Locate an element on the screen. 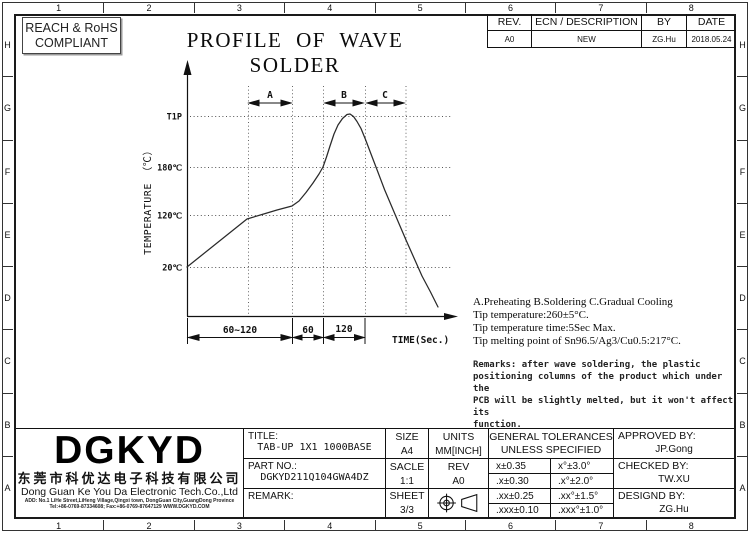 The image size is (750, 533). zone-b-label: B is located at coordinates (344, 95).